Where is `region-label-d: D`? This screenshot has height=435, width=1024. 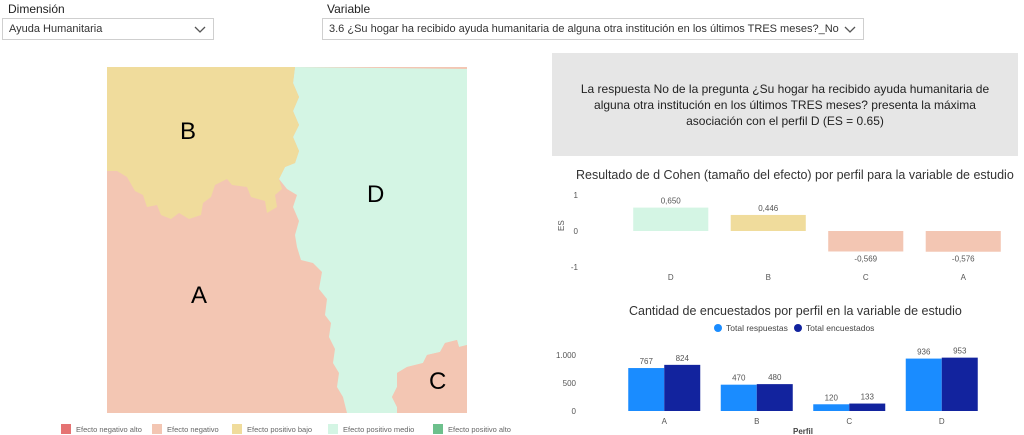
region-label-d: D is located at coordinates (375, 194).